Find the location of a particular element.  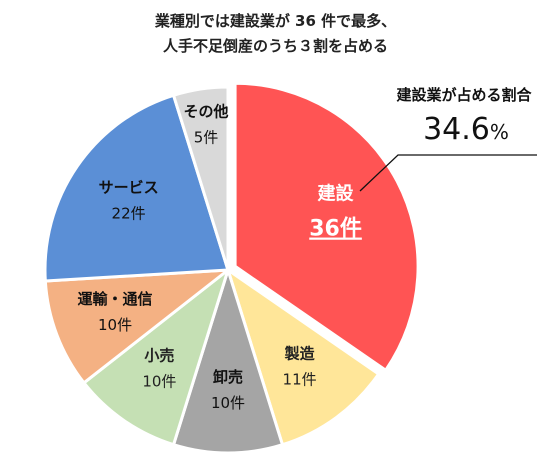

slice-name-label-1: 製造 is located at coordinates (299, 353).